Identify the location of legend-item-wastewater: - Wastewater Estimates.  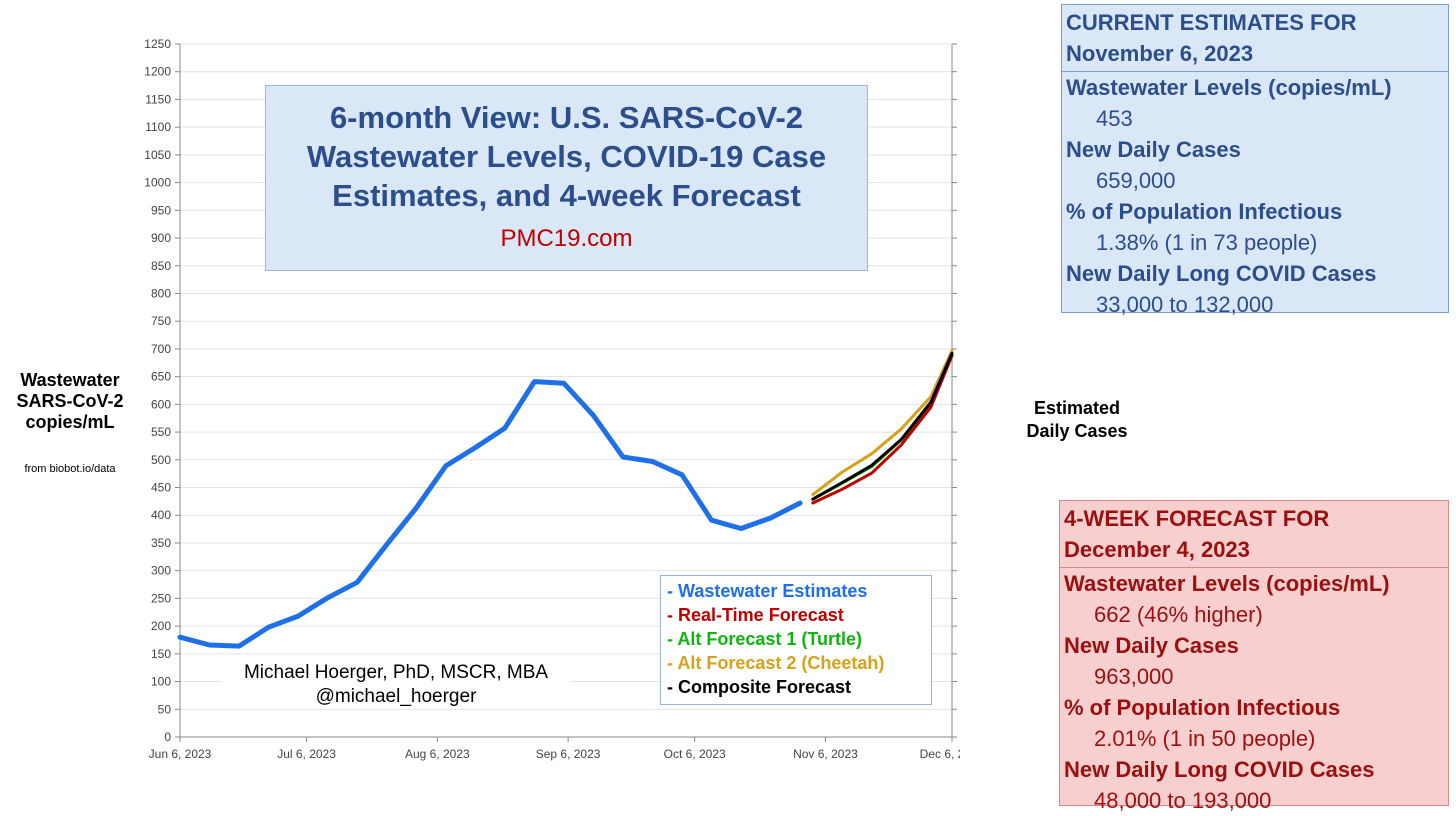
(767, 591).